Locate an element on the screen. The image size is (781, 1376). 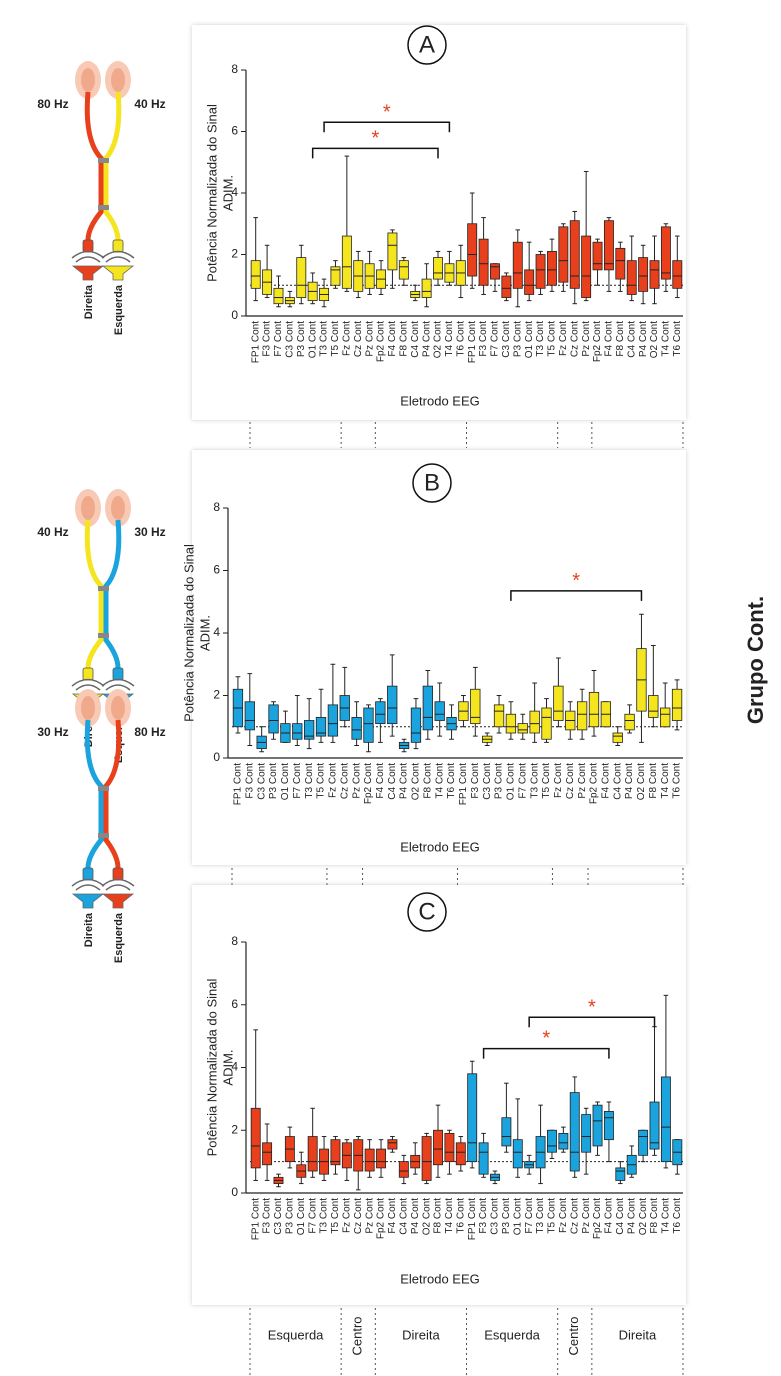
right-speaker-label: Esquerda is located at coordinates (119, 309).